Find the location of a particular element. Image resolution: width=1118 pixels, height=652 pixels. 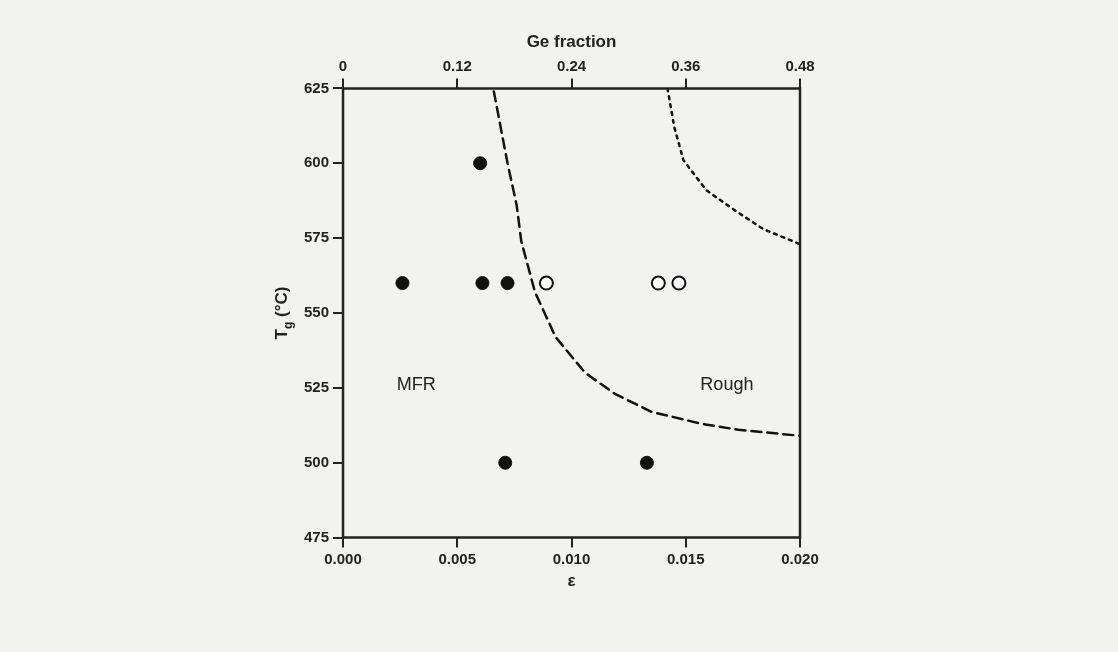

x-tick-label: 0.000 is located at coordinates (343, 558).